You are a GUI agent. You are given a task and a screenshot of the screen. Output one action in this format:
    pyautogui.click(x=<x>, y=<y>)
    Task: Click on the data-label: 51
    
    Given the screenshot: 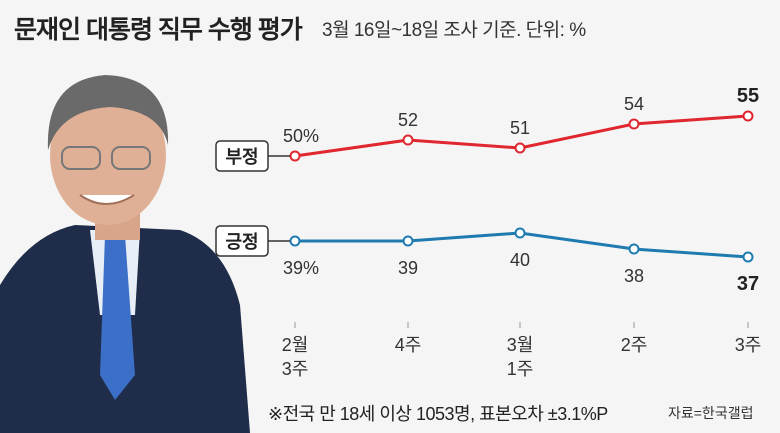 What is the action you would take?
    pyautogui.click(x=520, y=128)
    